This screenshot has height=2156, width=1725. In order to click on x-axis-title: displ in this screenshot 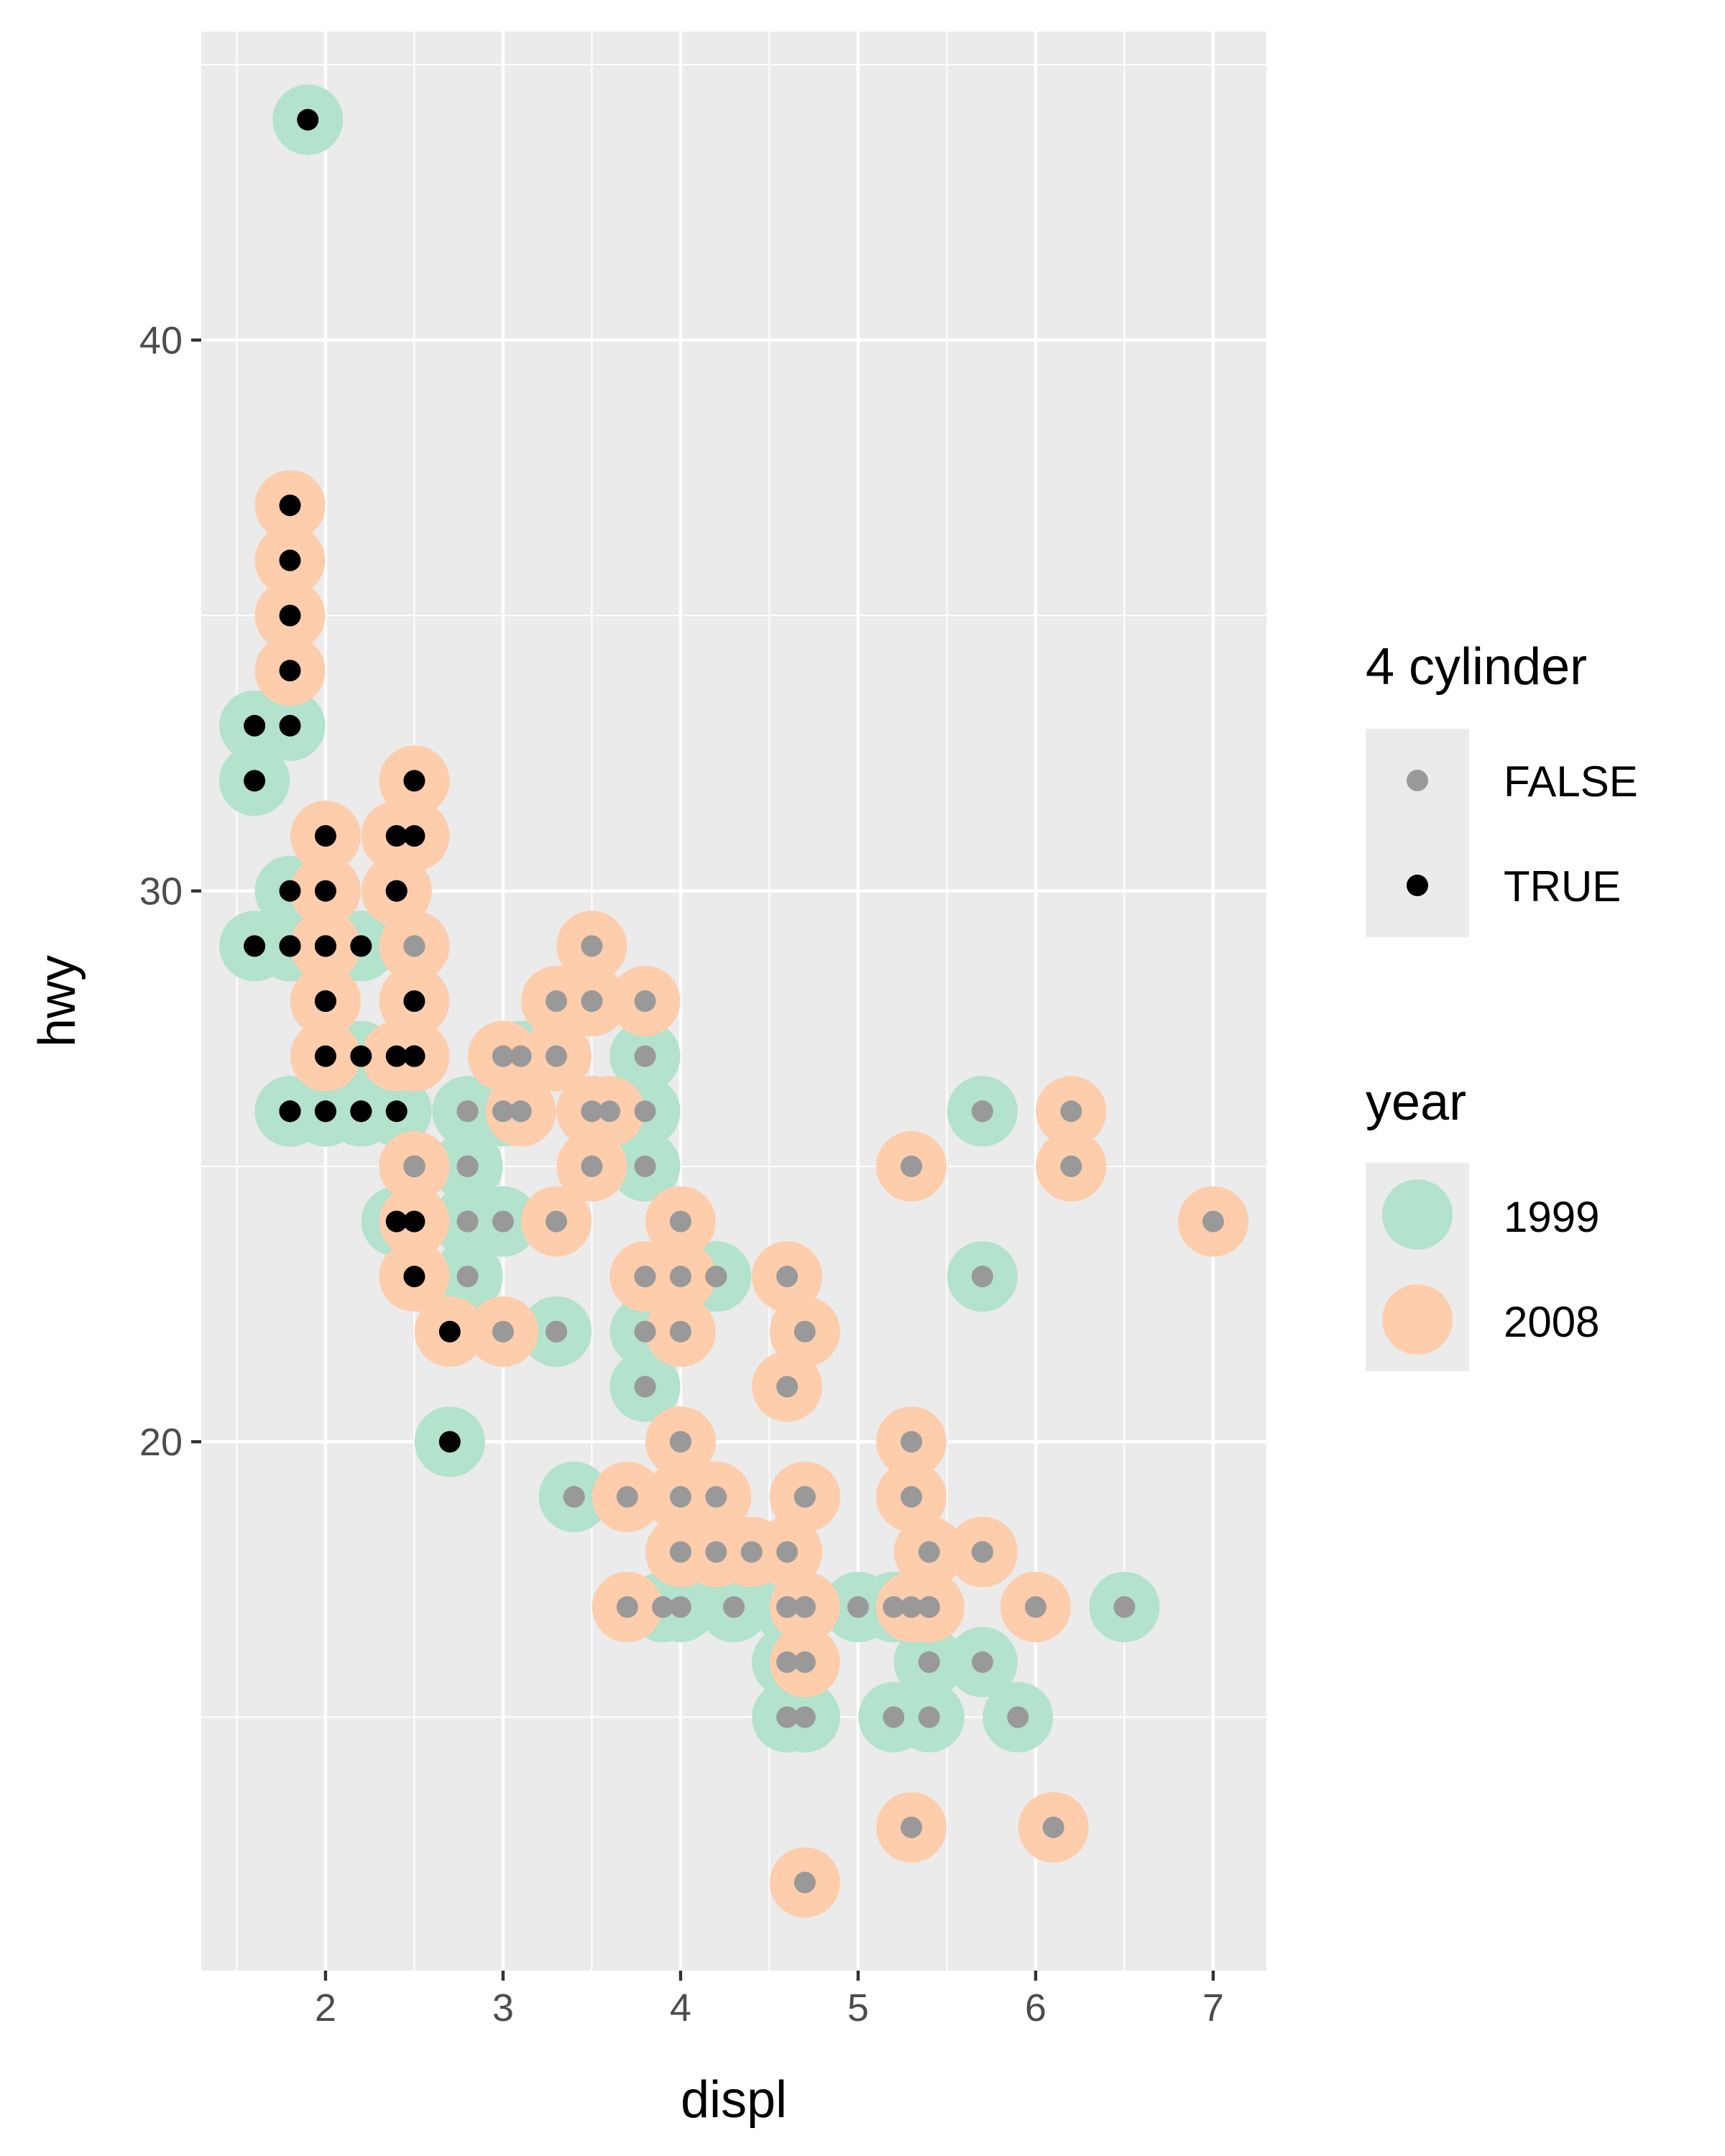, I will do `click(734, 2100)`.